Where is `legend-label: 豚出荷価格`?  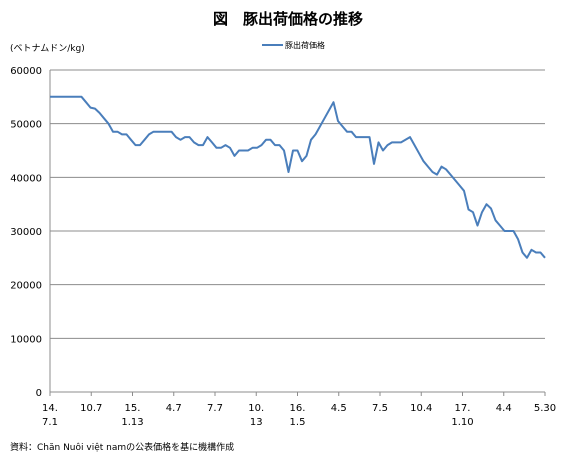 legend-label: 豚出荷価格 is located at coordinates (305, 45).